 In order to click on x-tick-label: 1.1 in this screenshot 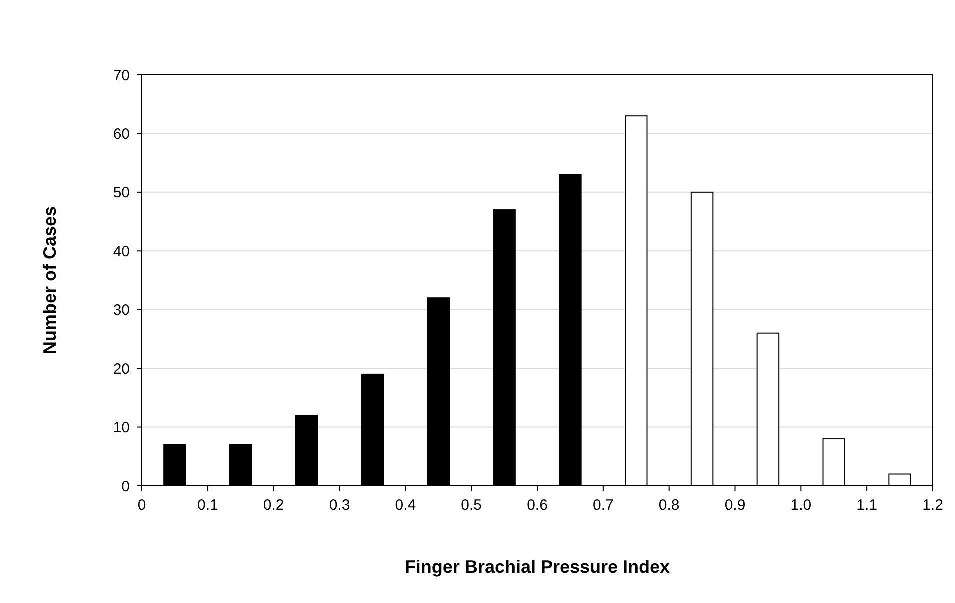, I will do `click(867, 505)`.